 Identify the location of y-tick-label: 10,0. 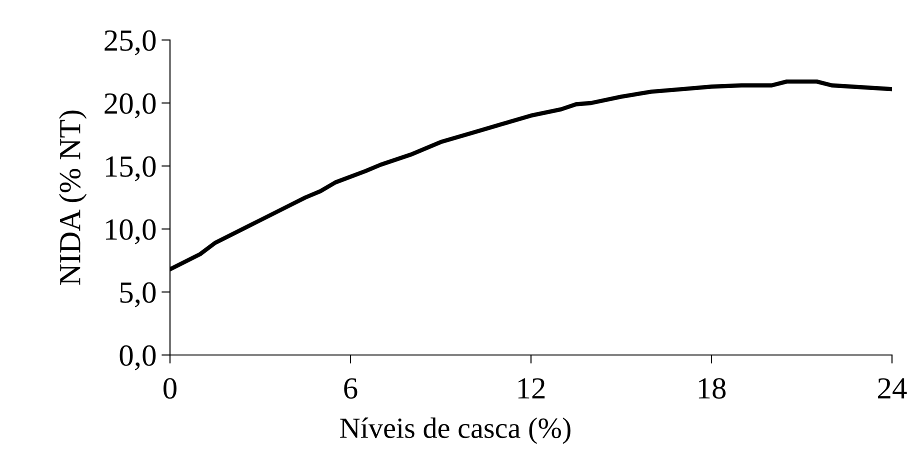
(131, 231).